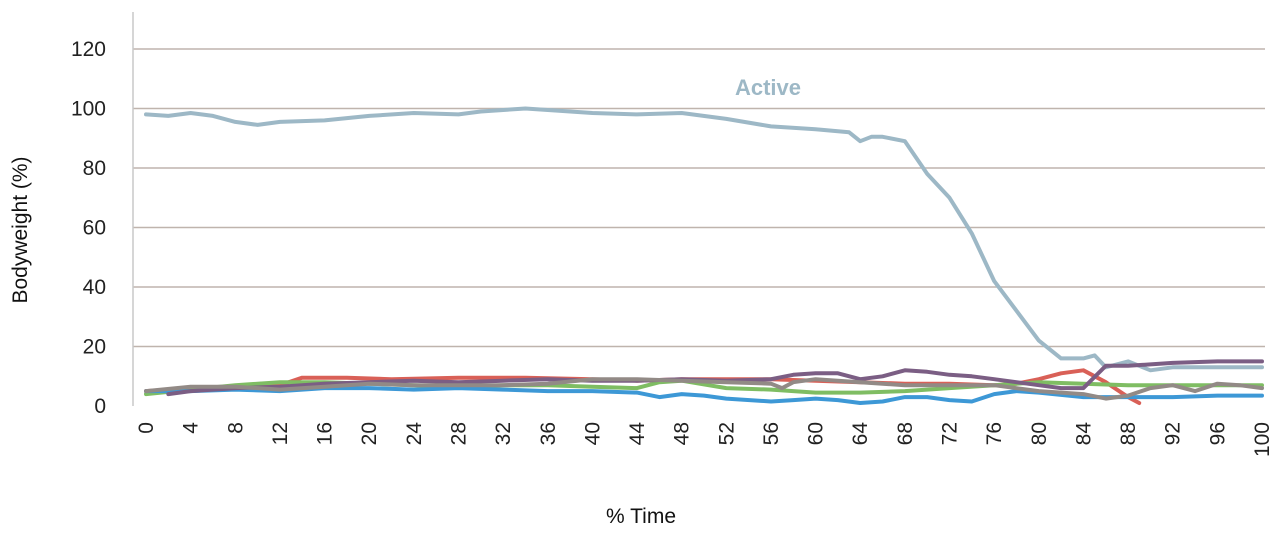 The image size is (1285, 533). What do you see at coordinates (1262, 439) in the screenshot?
I see `x-tick-label: 100` at bounding box center [1262, 439].